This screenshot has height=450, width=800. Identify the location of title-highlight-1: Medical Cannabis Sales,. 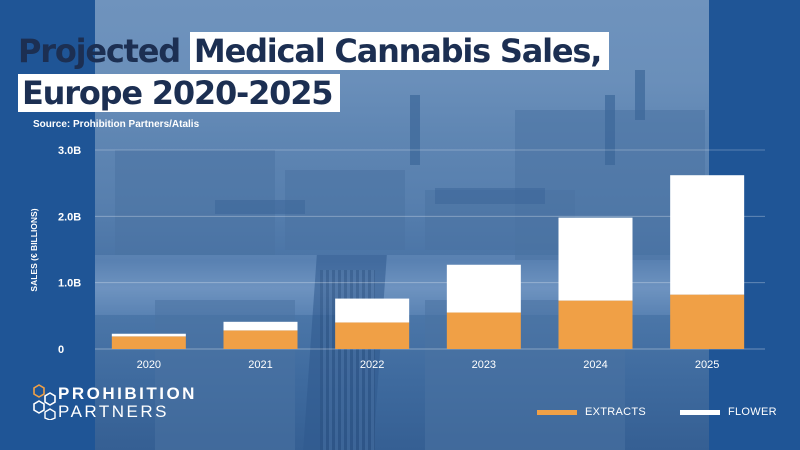
(399, 51).